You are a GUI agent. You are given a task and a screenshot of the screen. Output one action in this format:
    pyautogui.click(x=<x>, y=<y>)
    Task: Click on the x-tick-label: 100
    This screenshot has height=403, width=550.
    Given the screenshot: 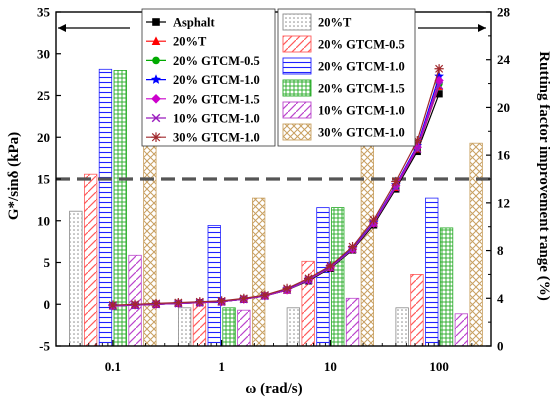 What is the action you would take?
    pyautogui.click(x=439, y=366)
    